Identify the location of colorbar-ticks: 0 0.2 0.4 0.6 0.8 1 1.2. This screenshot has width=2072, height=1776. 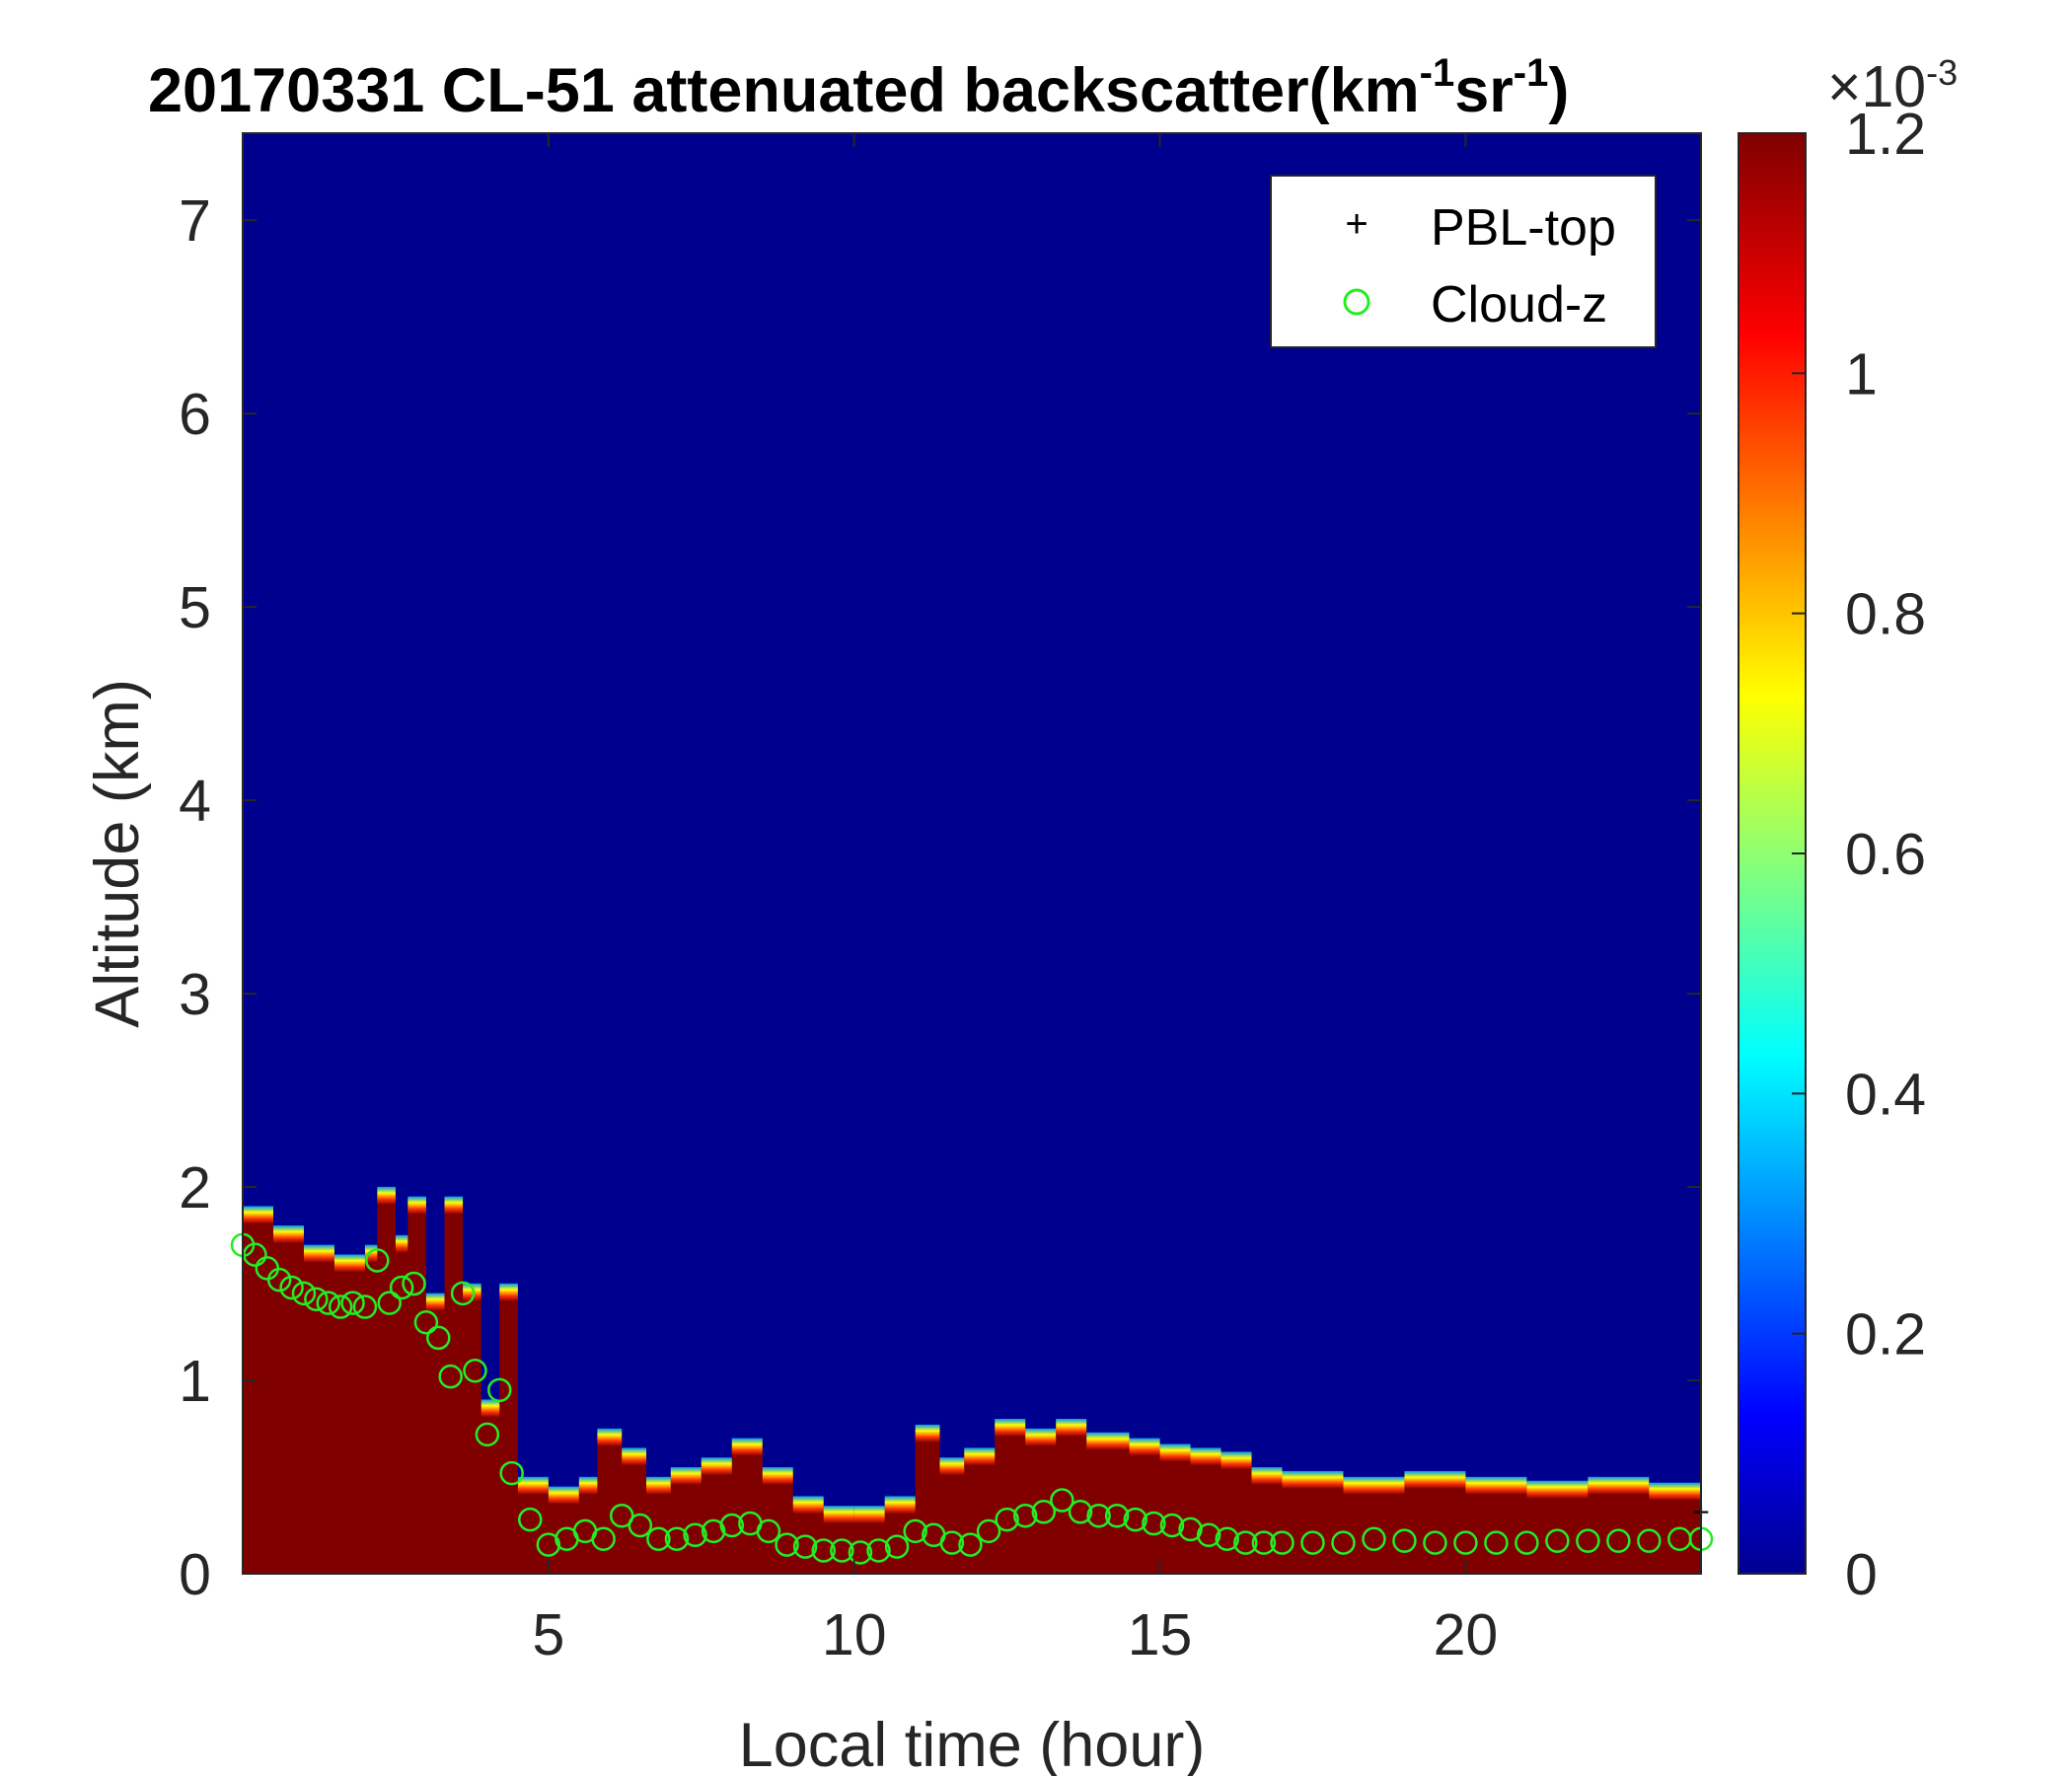
(1859, 855).